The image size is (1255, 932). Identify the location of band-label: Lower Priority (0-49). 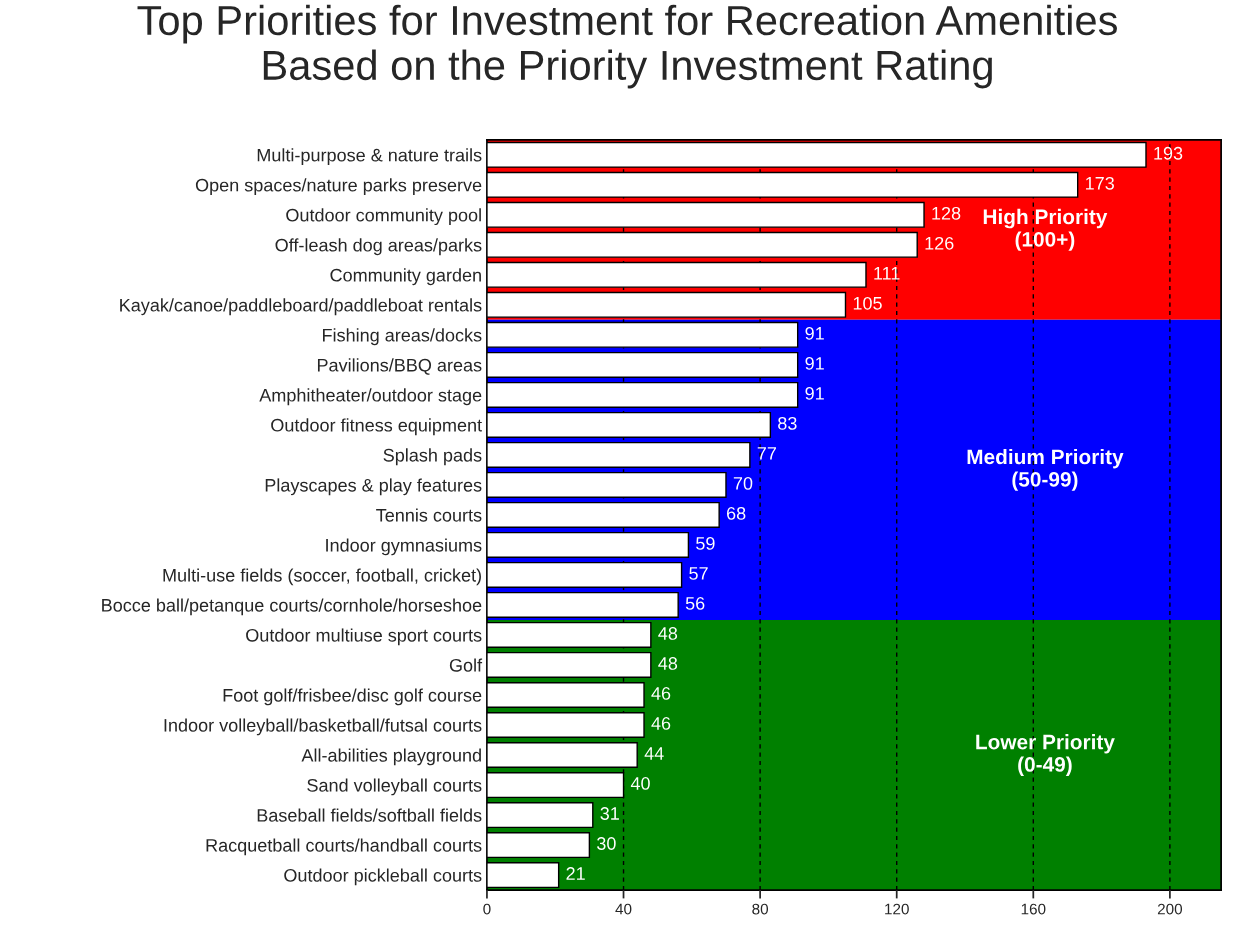
(1045, 755).